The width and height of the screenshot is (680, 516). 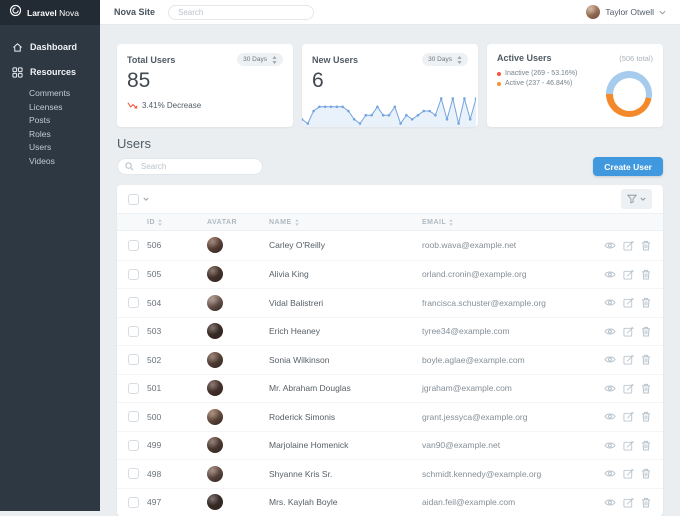 What do you see at coordinates (505, 388) in the screenshot?
I see `row-email: jgraham@example.com` at bounding box center [505, 388].